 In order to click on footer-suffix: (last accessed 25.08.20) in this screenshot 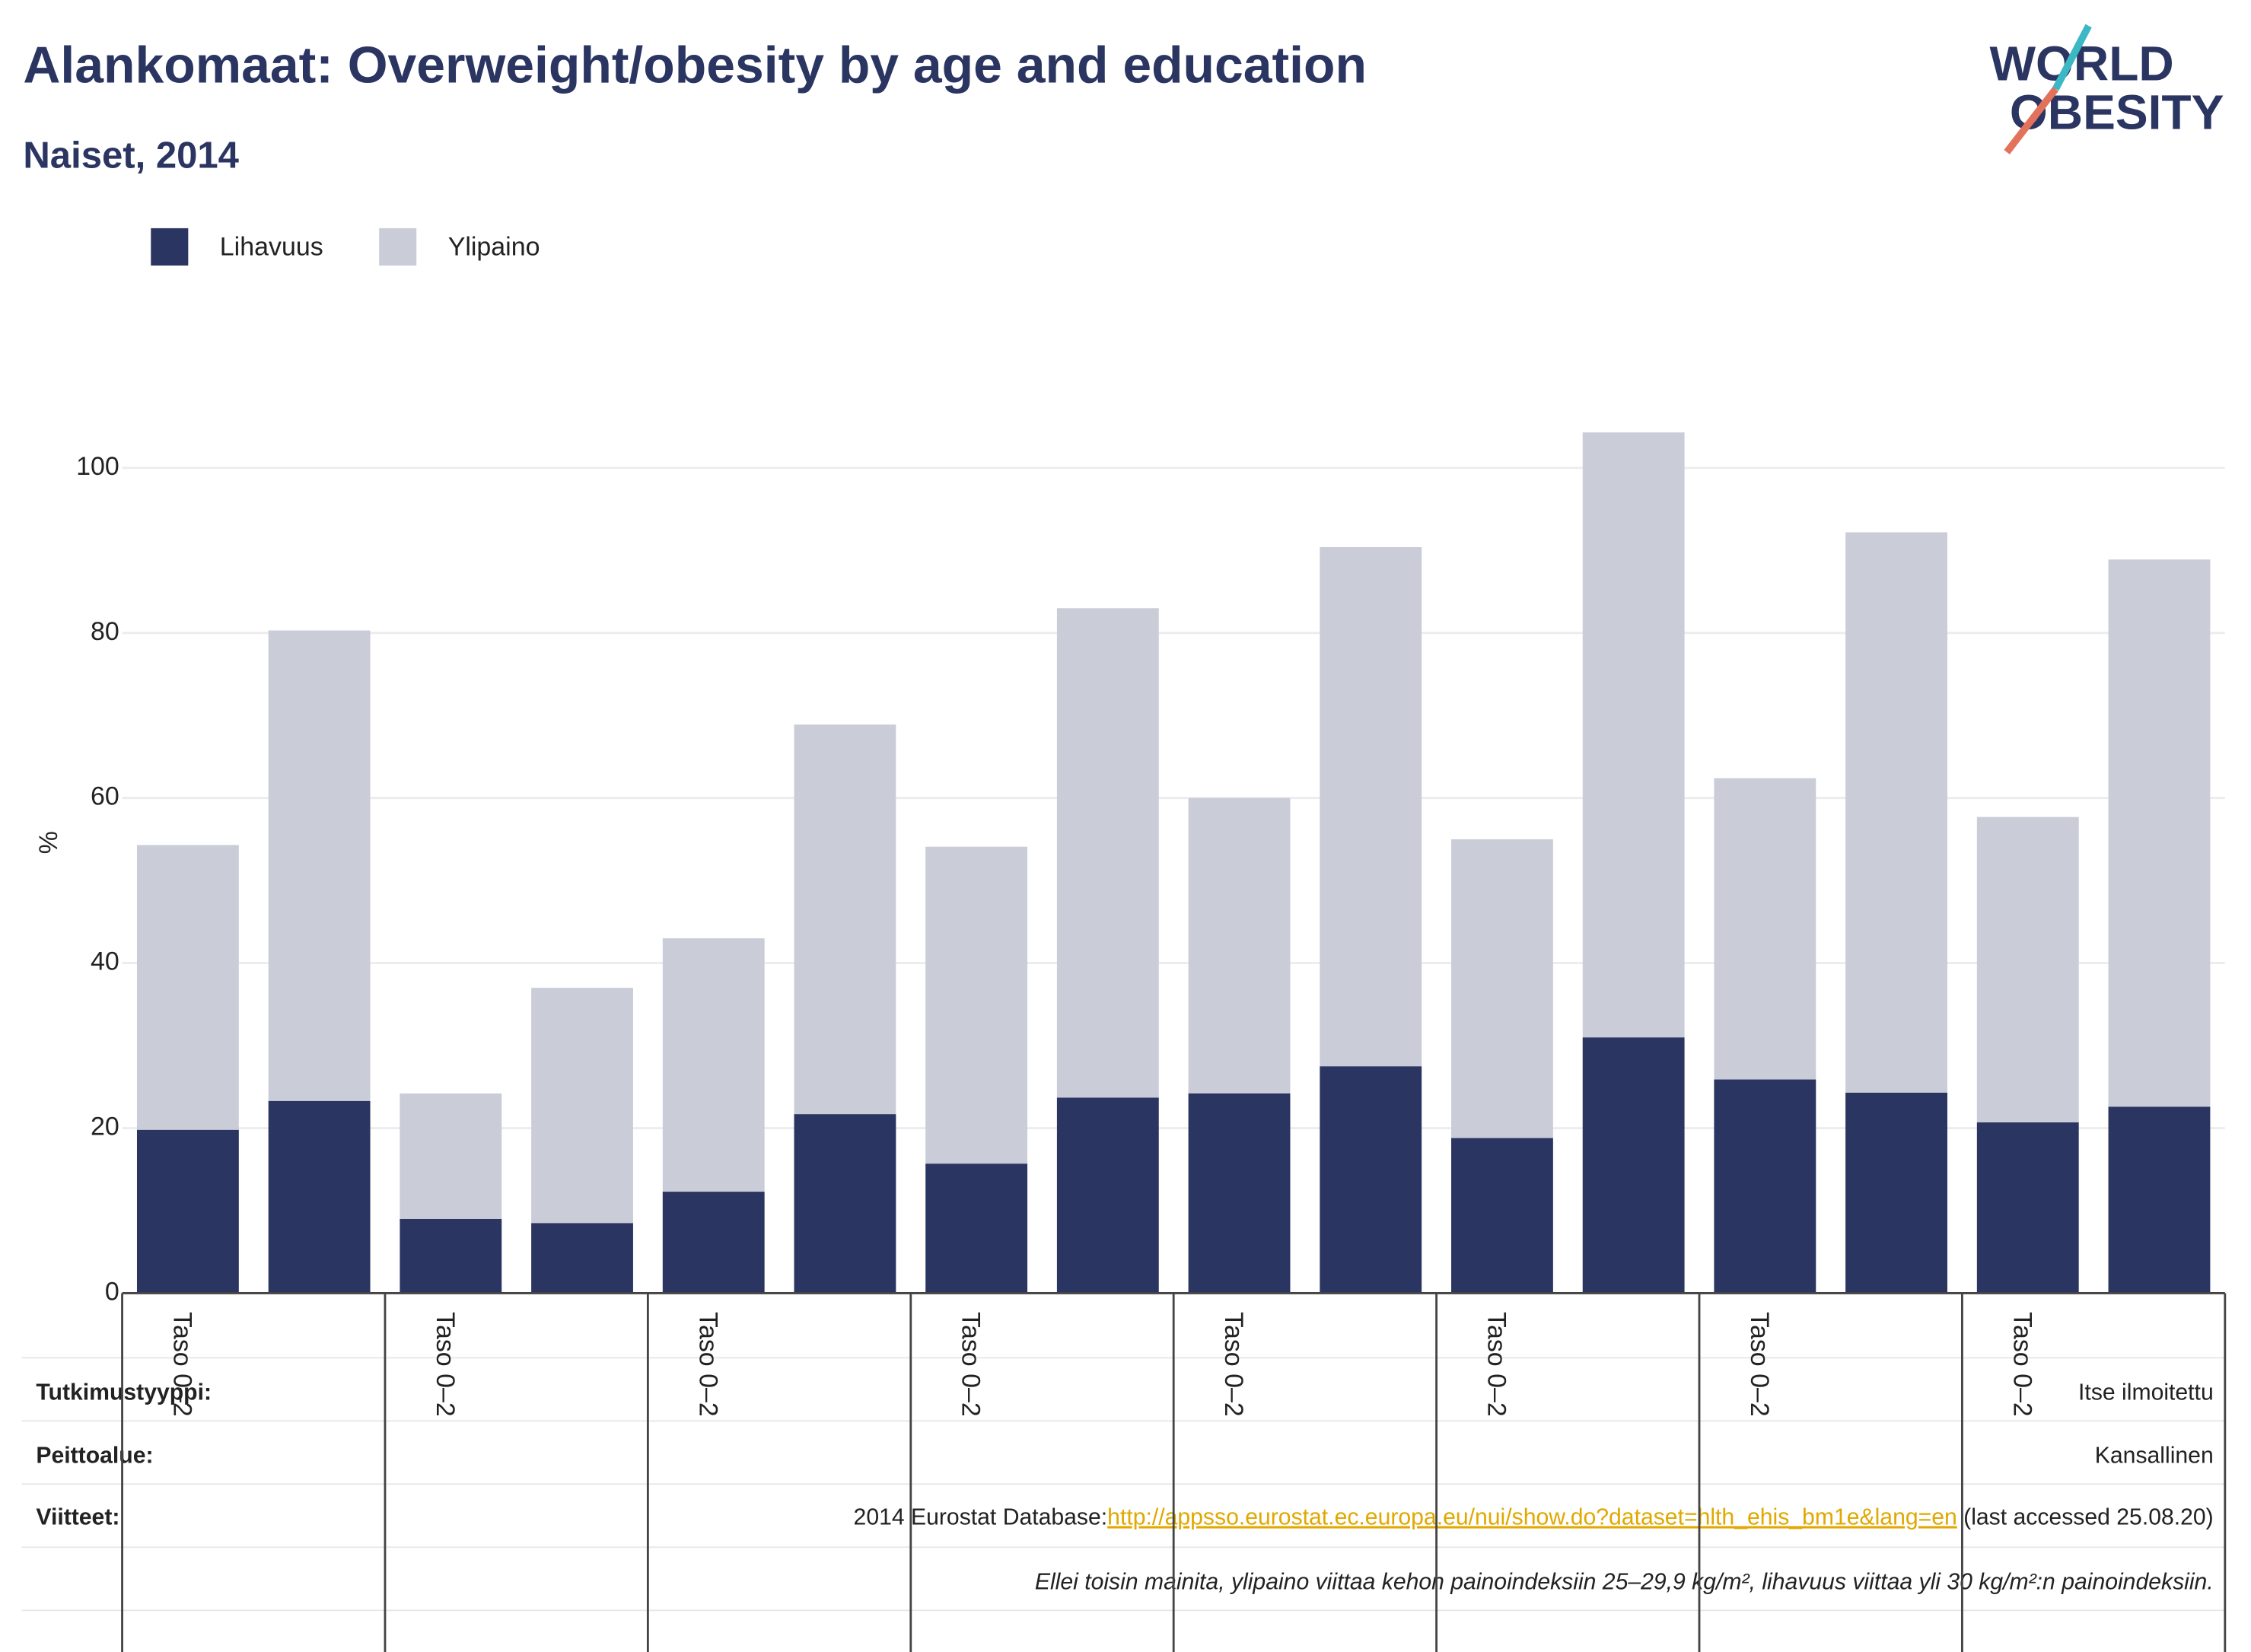, I will do `click(2085, 1517)`.